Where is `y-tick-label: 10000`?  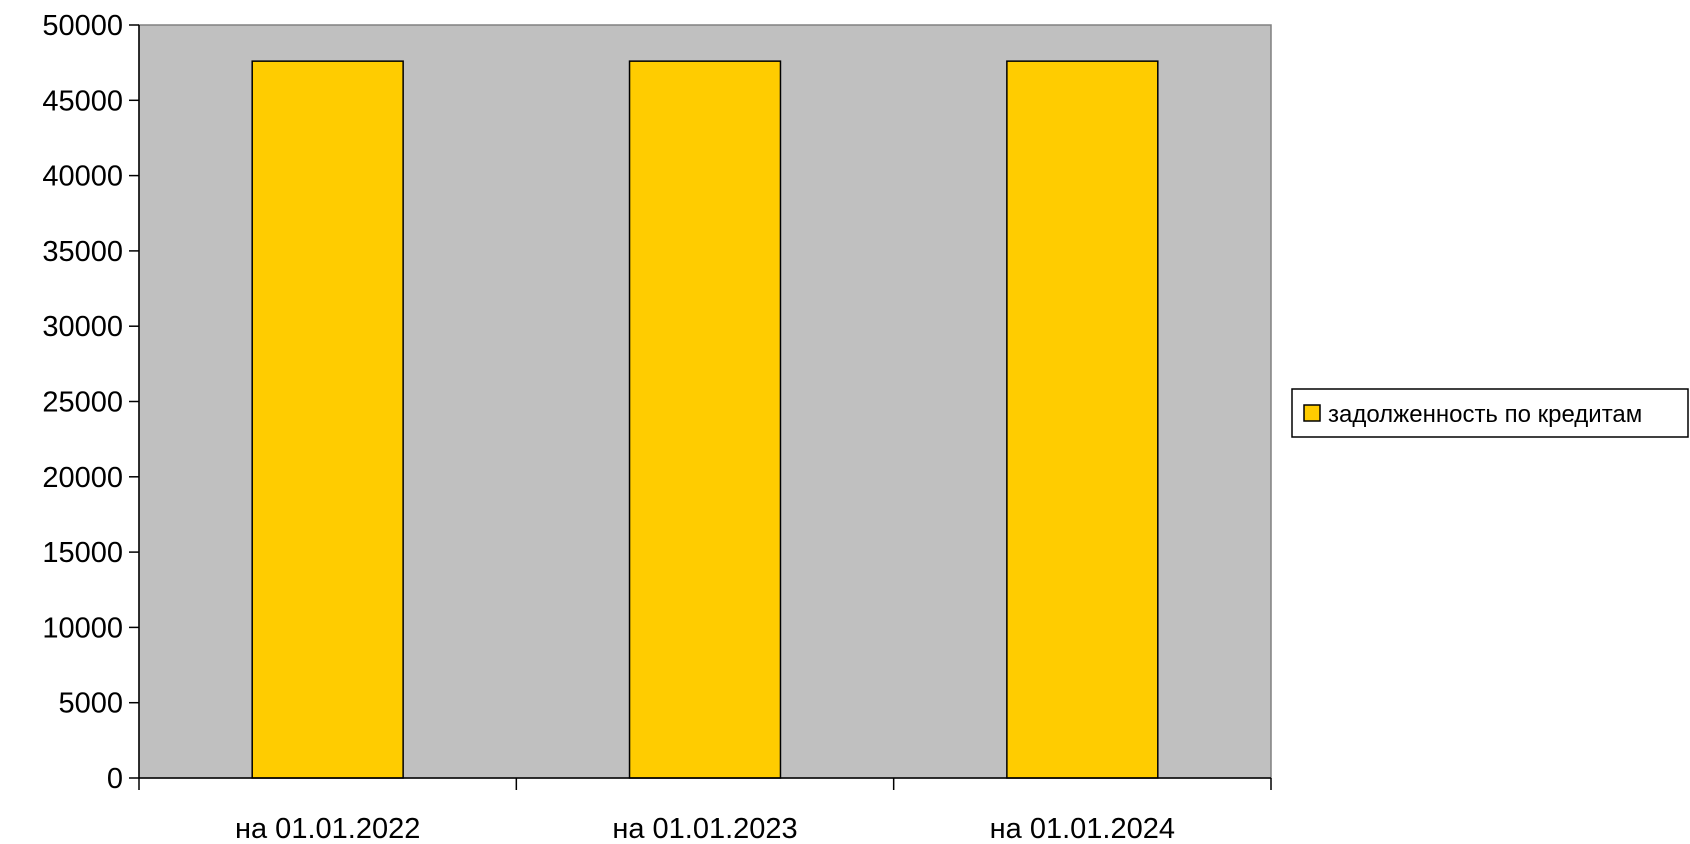
y-tick-label: 10000 is located at coordinates (82, 628).